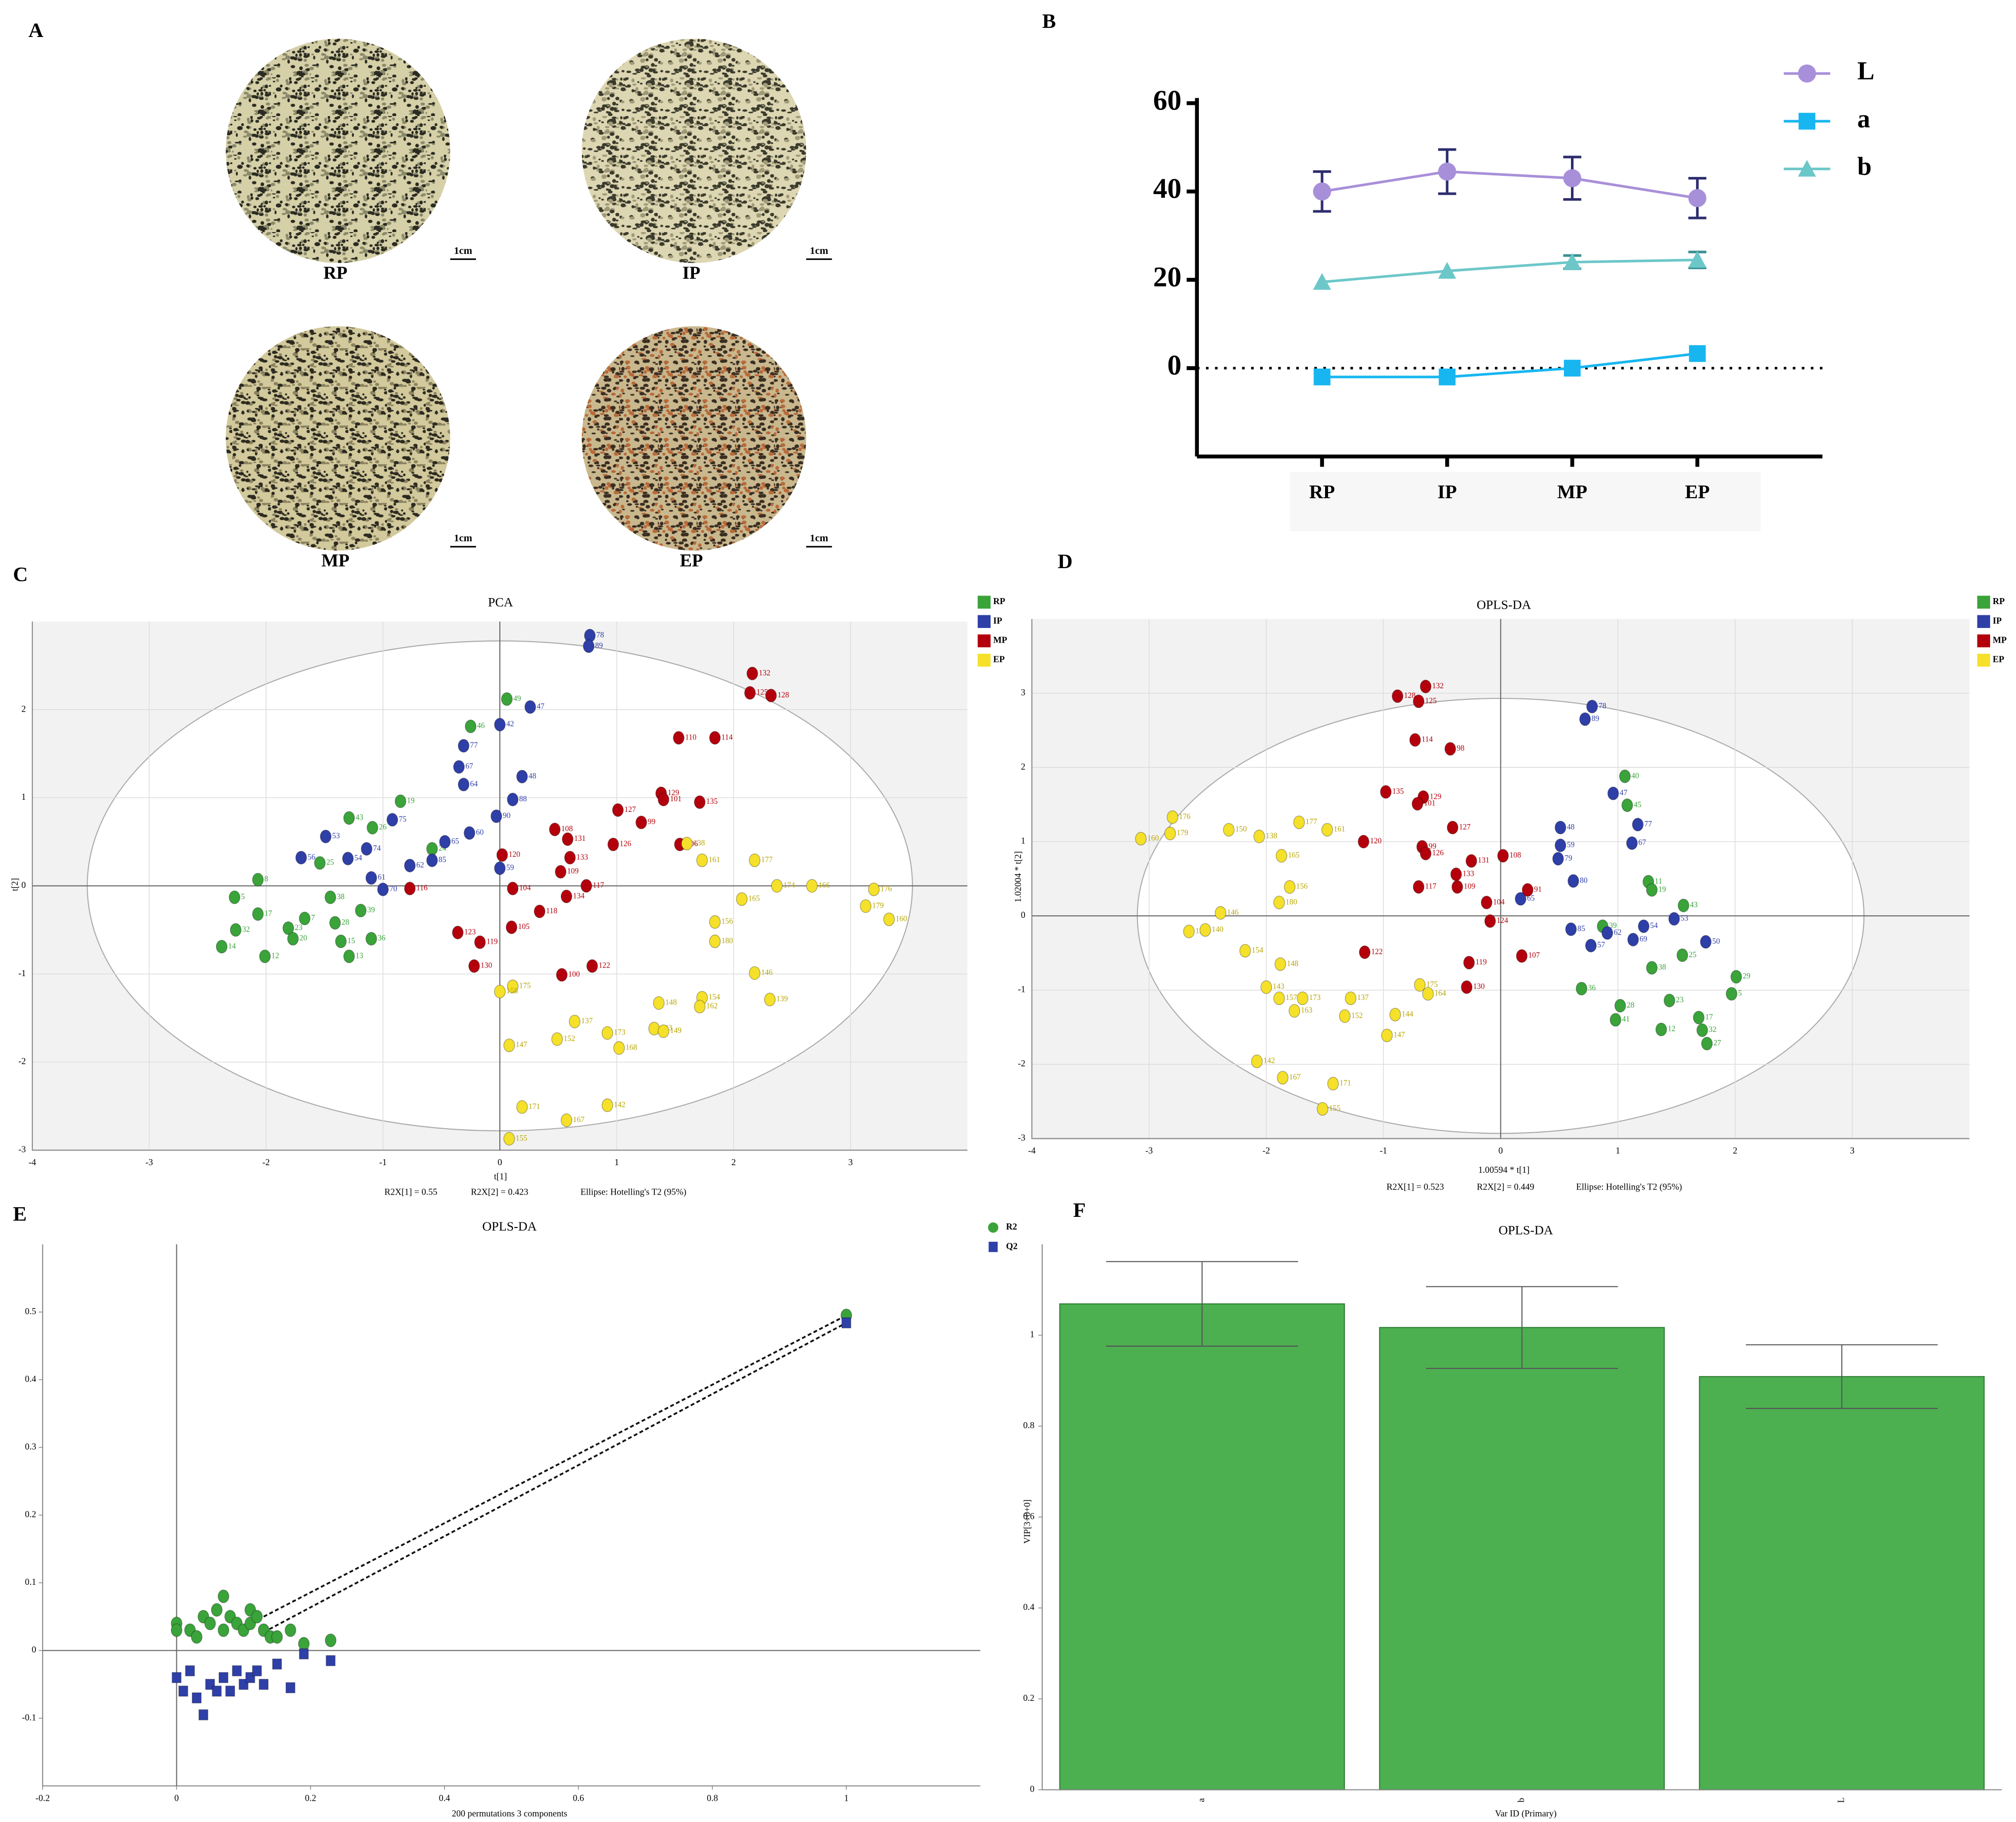 The width and height of the screenshot is (2016, 1822). I want to click on point-label: 174, so click(789, 885).